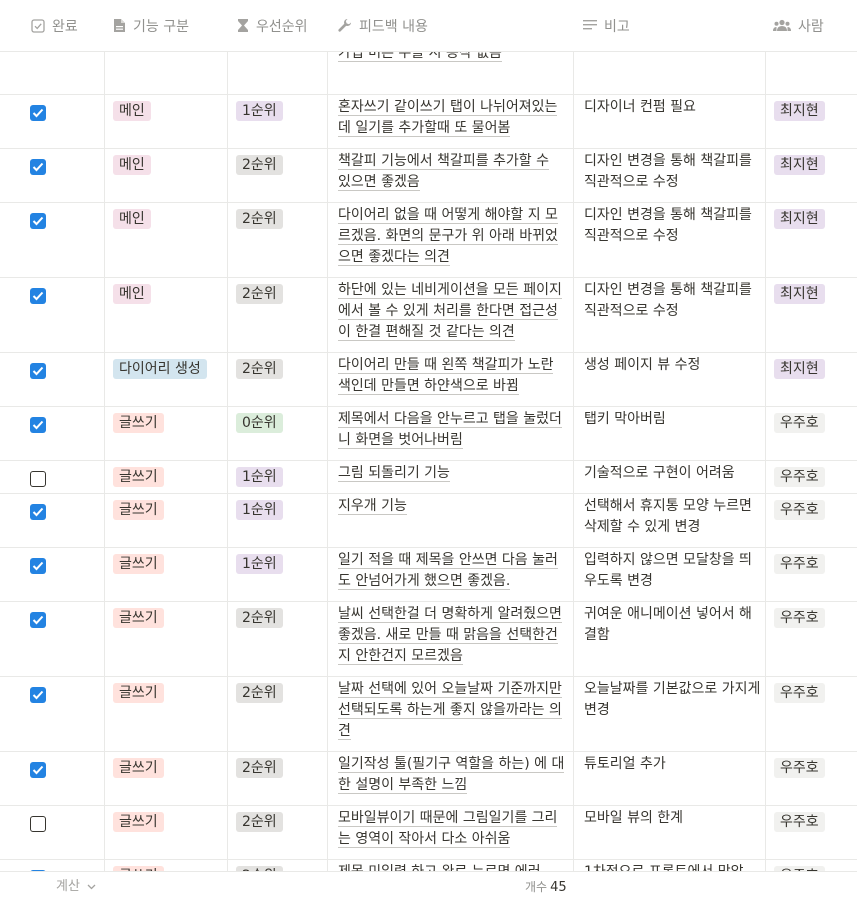 Image resolution: width=857 pixels, height=903 pixels. What do you see at coordinates (625, 764) in the screenshot?
I see `note-cell: 튜토리얼 추가` at bounding box center [625, 764].